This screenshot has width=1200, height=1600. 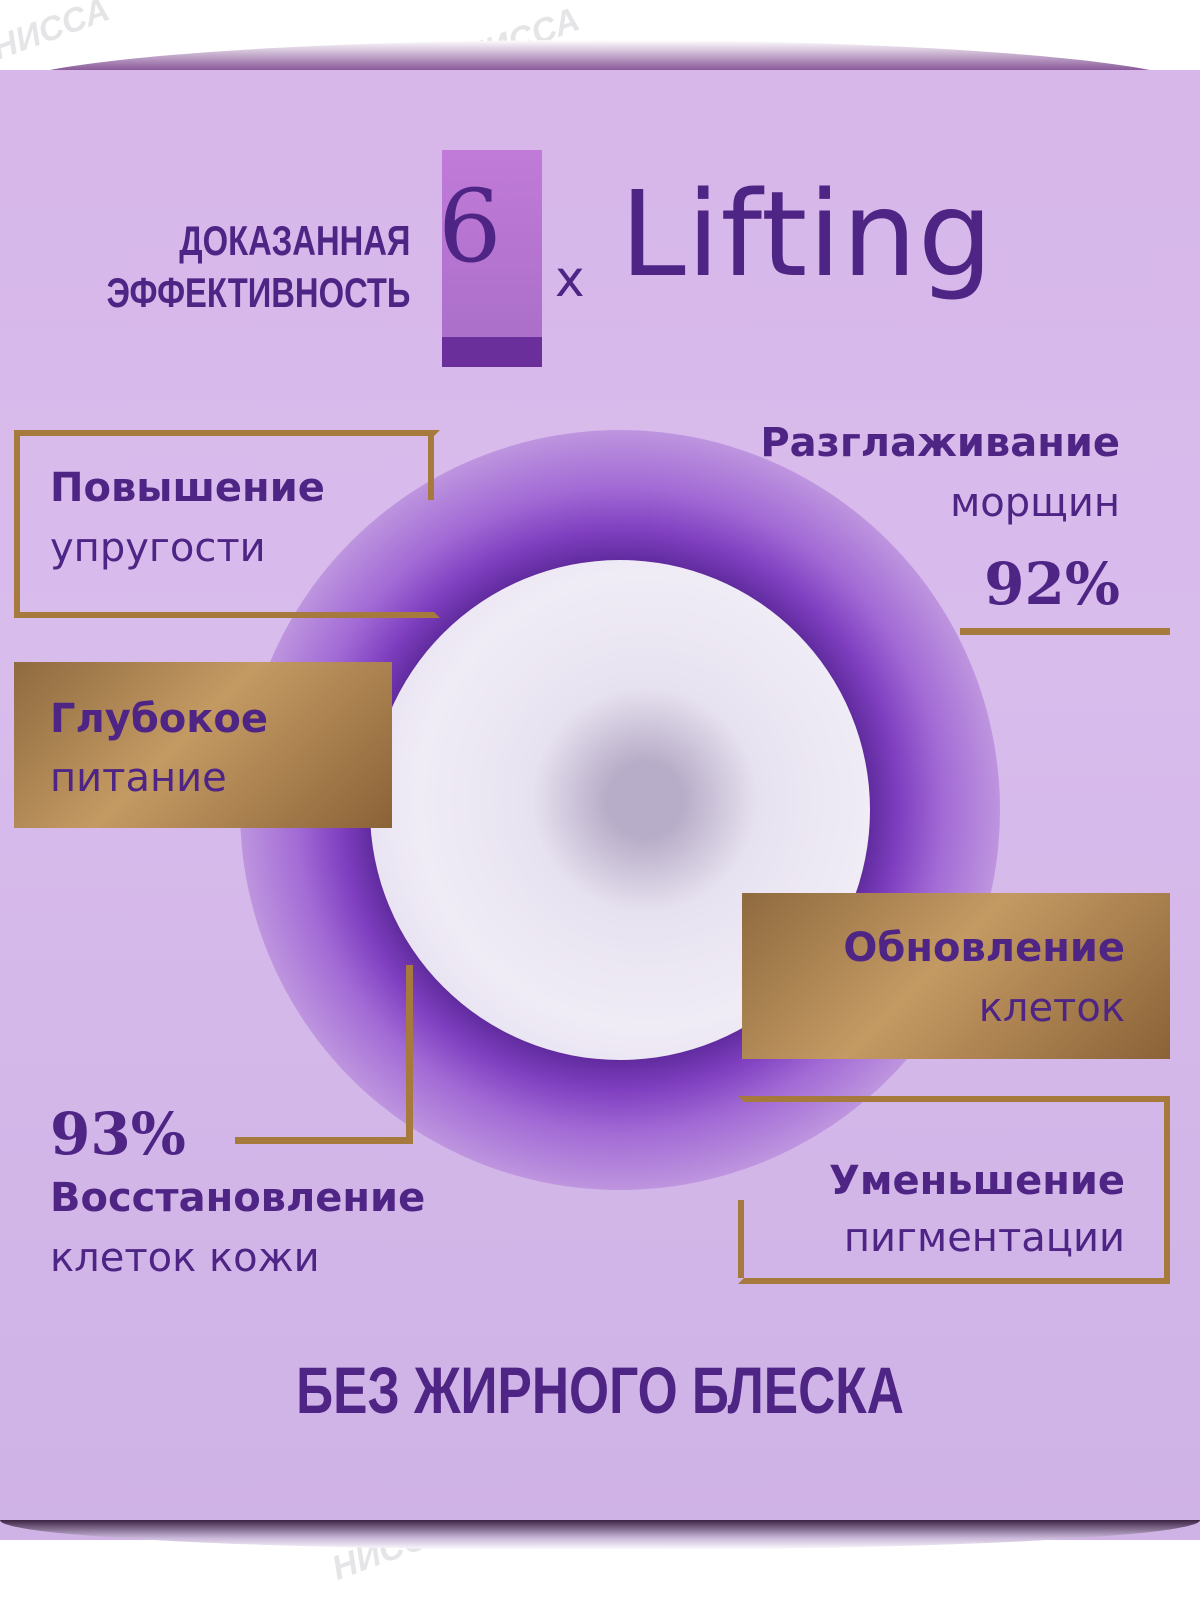 I want to click on benefit-subtitle: питание, so click(x=138, y=778).